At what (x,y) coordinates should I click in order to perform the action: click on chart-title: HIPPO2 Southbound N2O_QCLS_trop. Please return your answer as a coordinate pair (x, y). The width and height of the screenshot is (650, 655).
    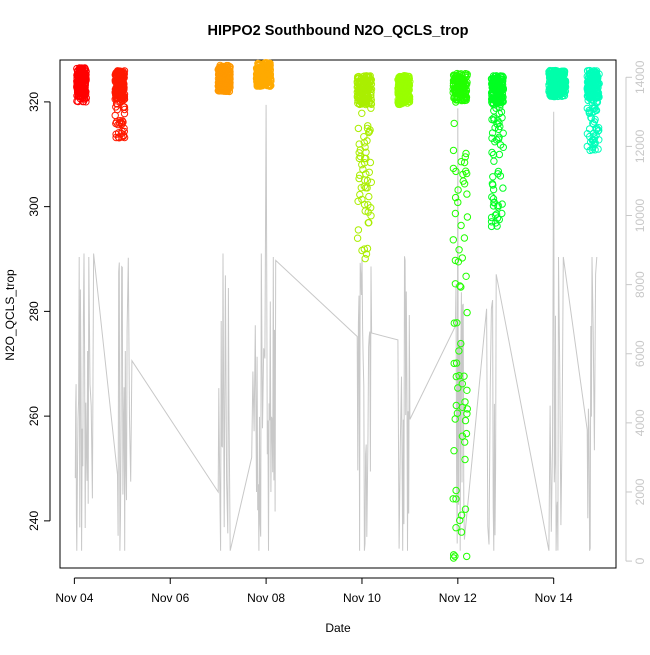
    Looking at the image, I should click on (337, 31).